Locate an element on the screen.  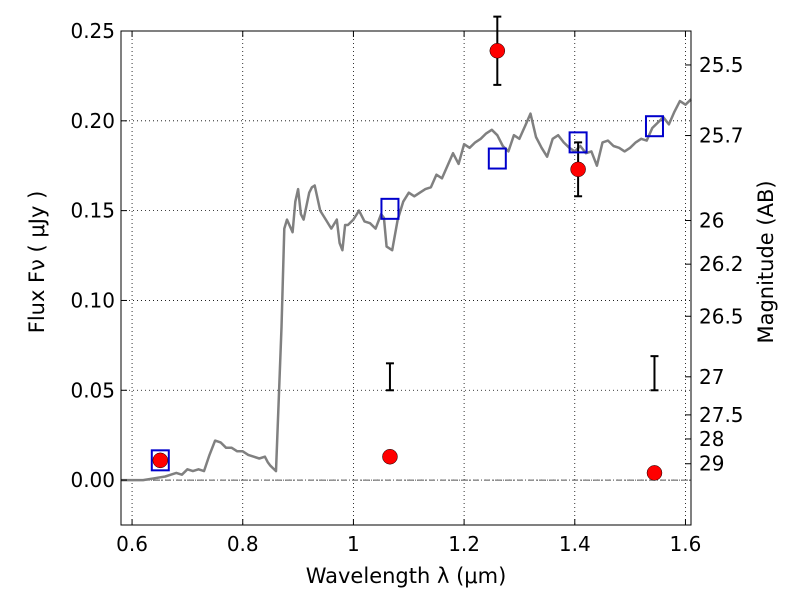
y-tick-label: 0.25 is located at coordinates (92, 31).